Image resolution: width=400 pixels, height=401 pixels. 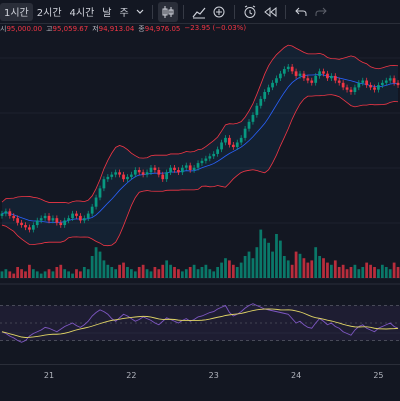 I want to click on alert-button, so click(x=250, y=12).